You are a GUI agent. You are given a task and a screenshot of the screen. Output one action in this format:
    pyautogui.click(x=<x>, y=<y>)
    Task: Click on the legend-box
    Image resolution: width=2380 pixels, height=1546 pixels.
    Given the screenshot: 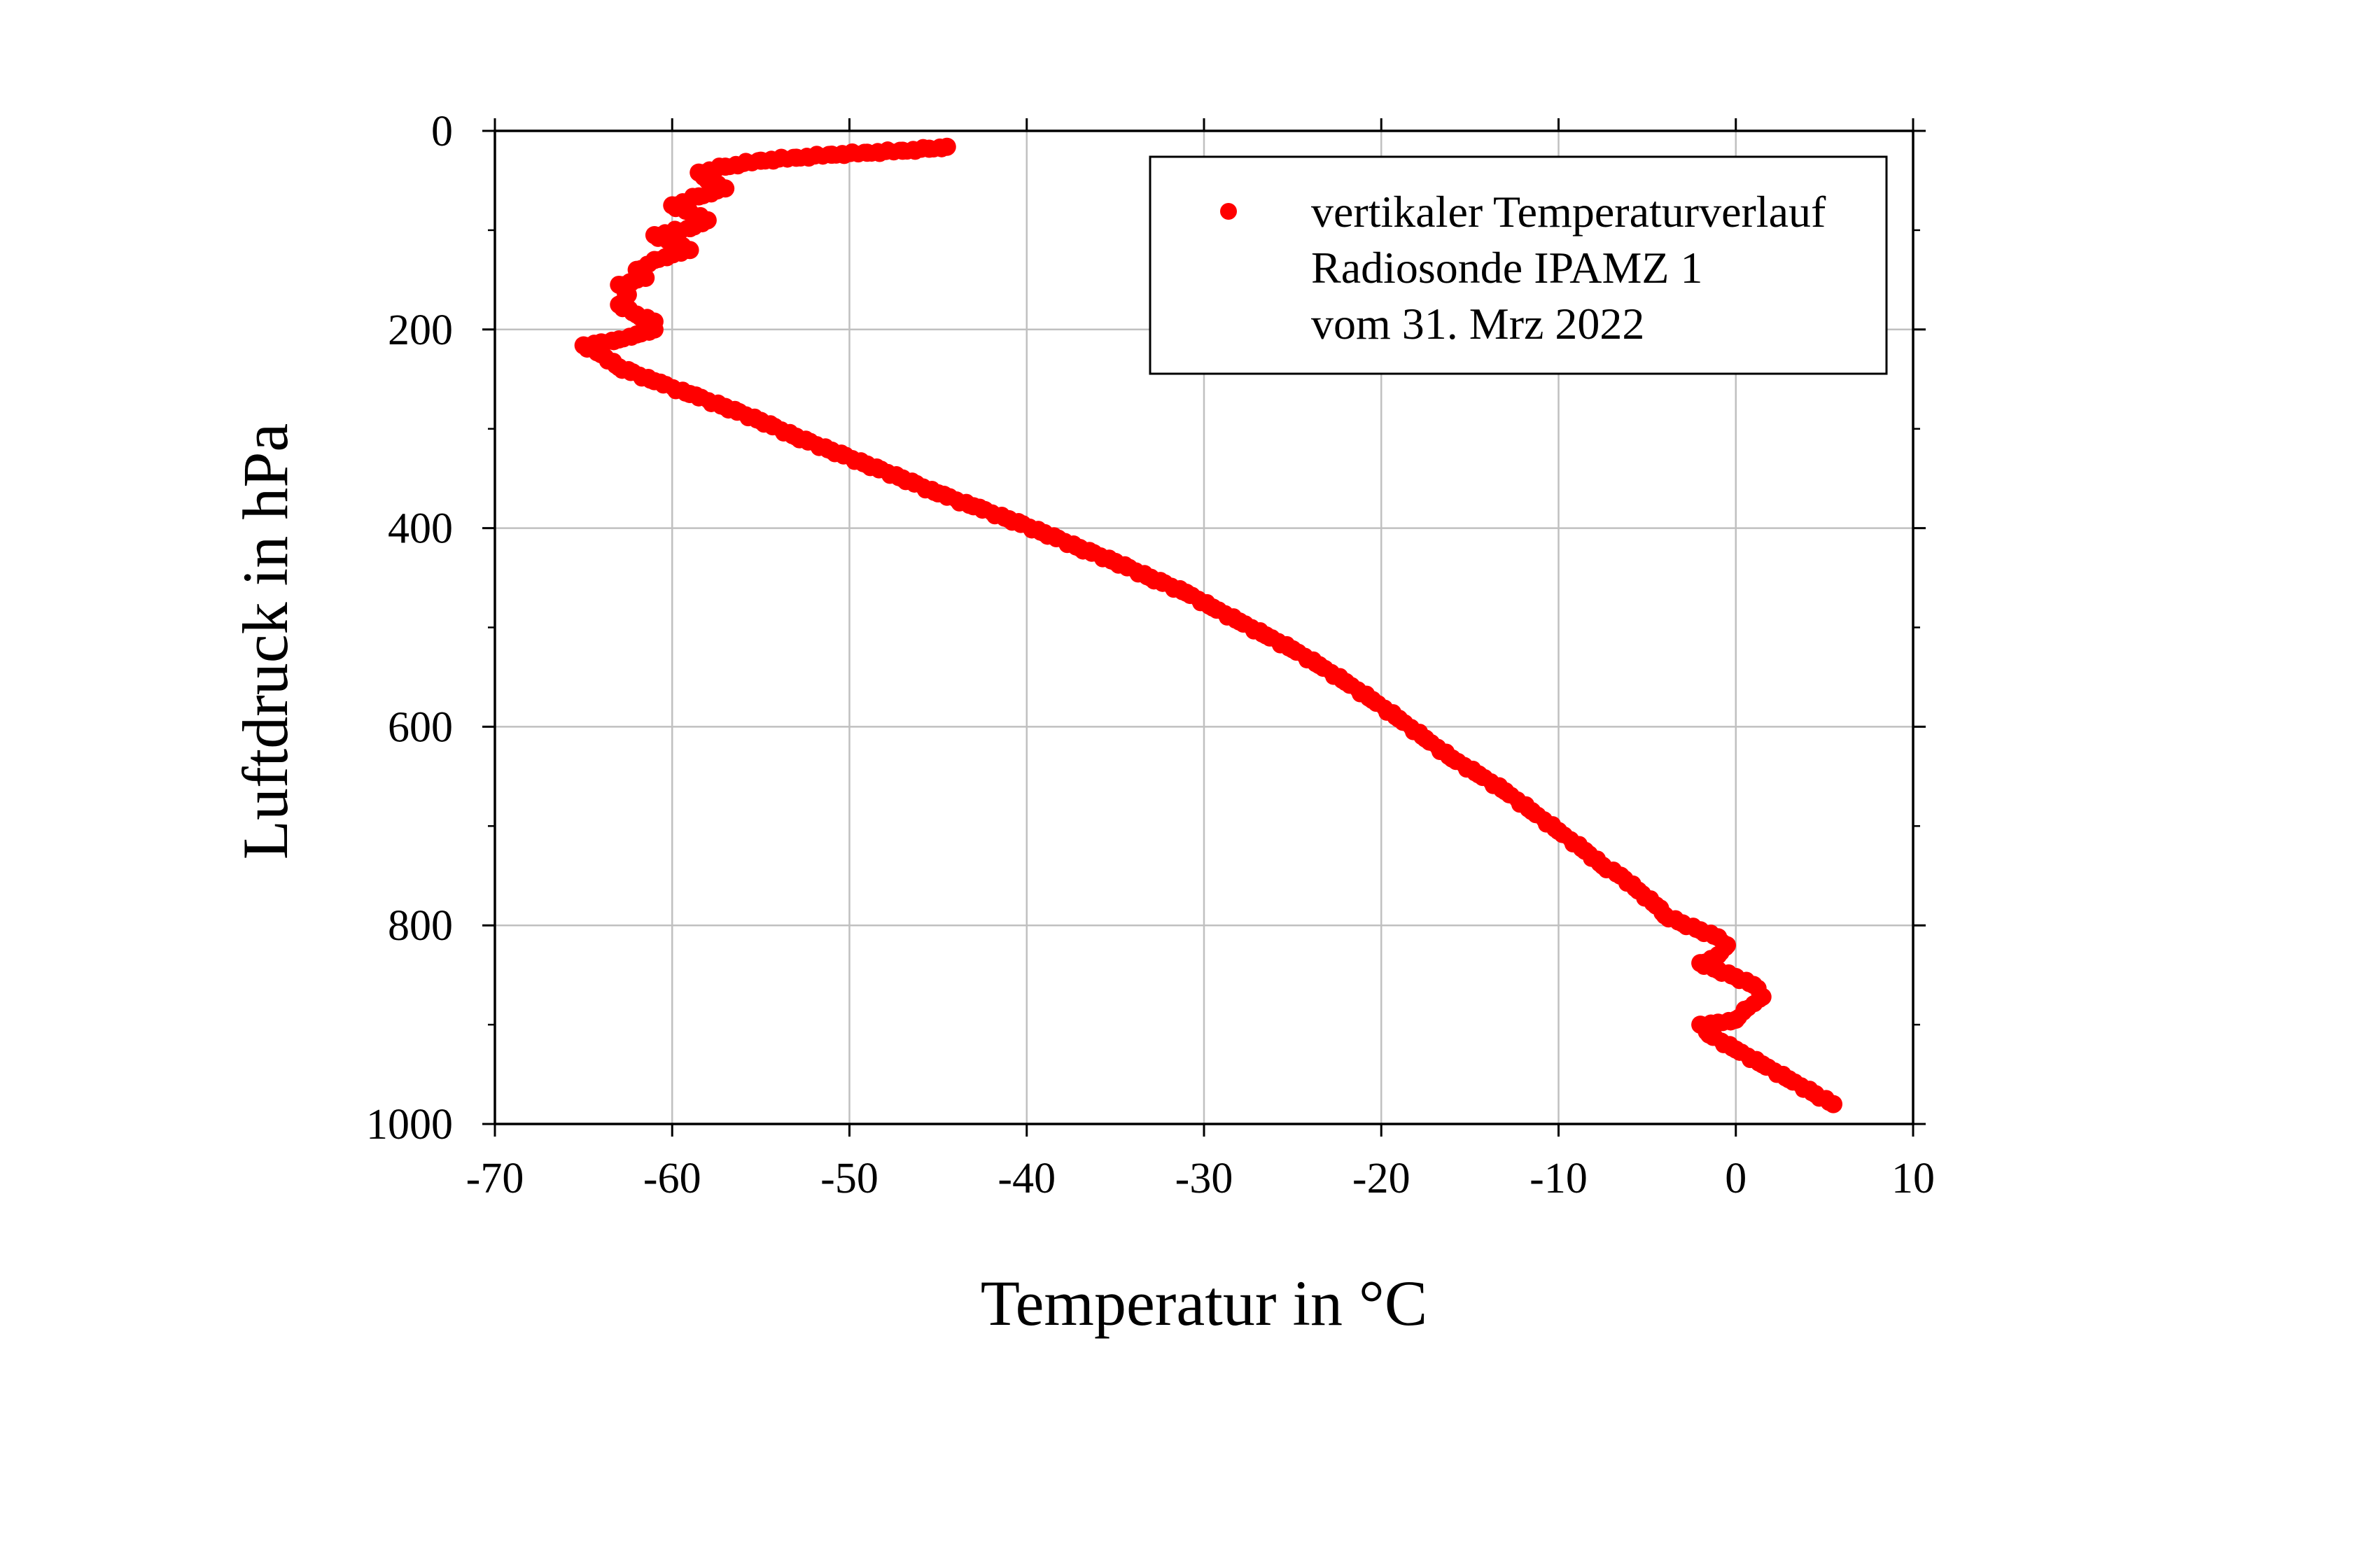 What is the action you would take?
    pyautogui.click(x=1518, y=265)
    